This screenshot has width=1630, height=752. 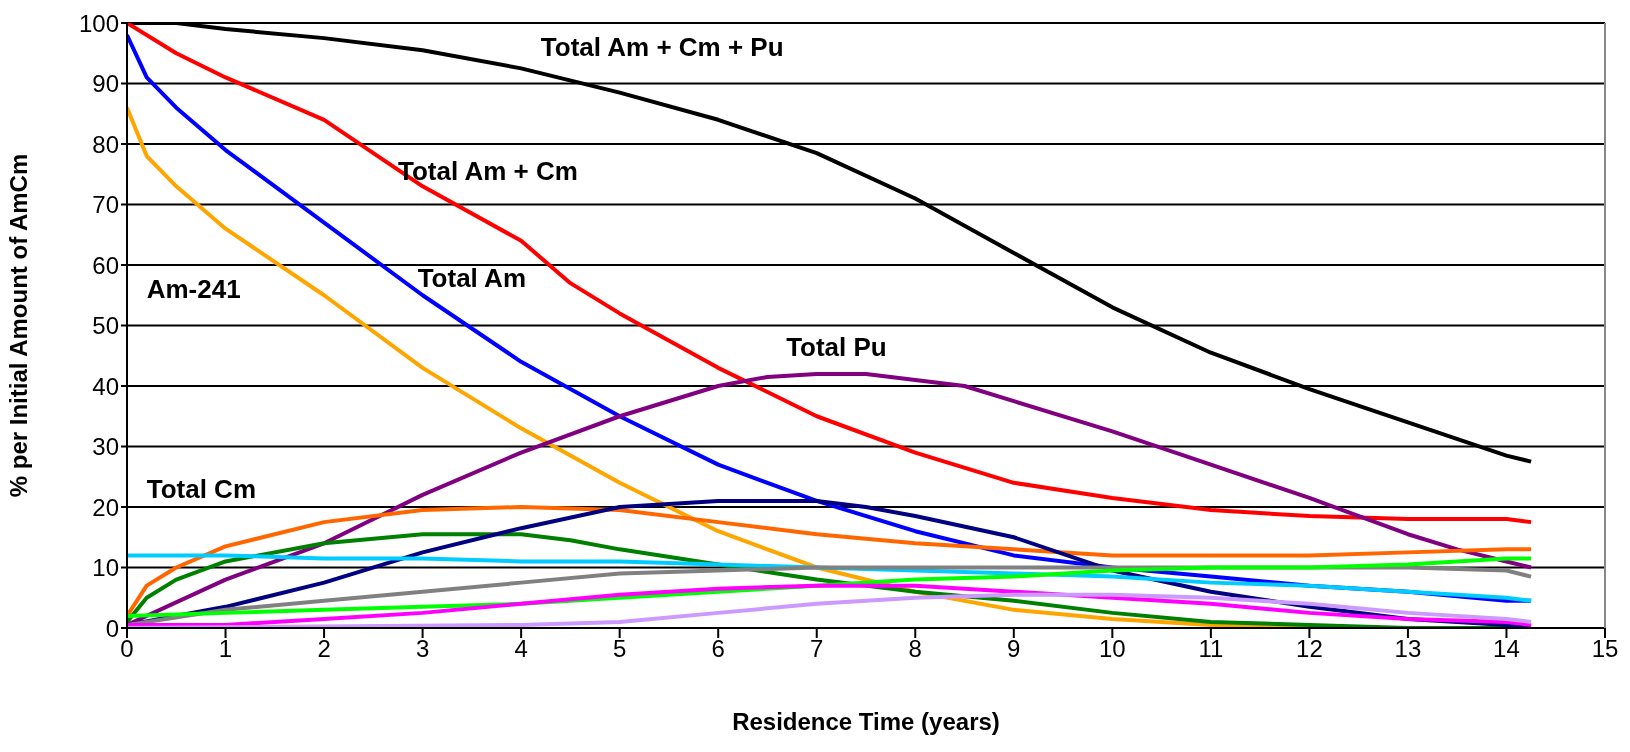 What do you see at coordinates (18, 325) in the screenshot?
I see `y-axis-title: % per Initial Amount of AmCm` at bounding box center [18, 325].